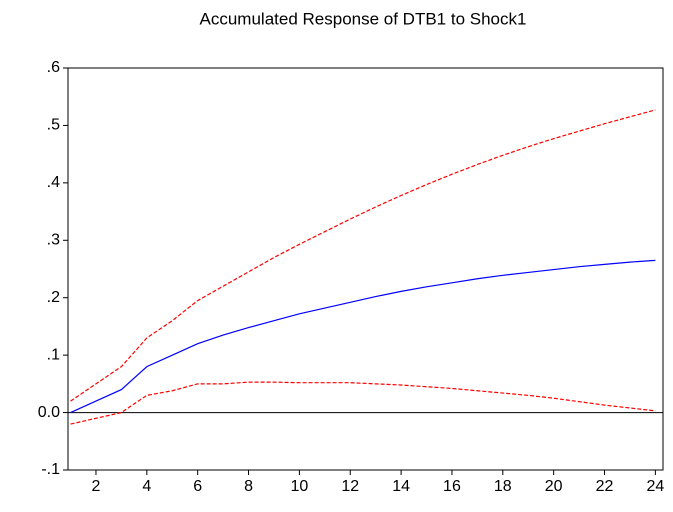 This screenshot has width=673, height=512. What do you see at coordinates (146, 486) in the screenshot?
I see `x-tick-label: 4` at bounding box center [146, 486].